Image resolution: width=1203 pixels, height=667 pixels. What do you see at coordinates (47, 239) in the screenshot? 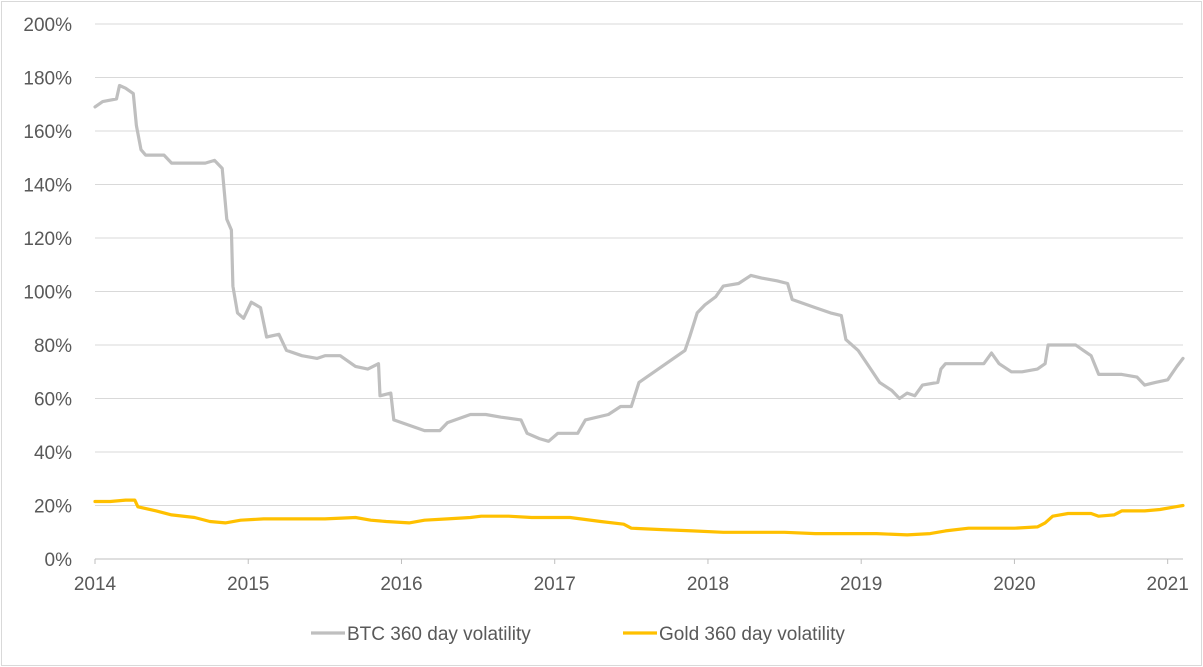
I see `y-tick-label: 120%` at bounding box center [47, 239].